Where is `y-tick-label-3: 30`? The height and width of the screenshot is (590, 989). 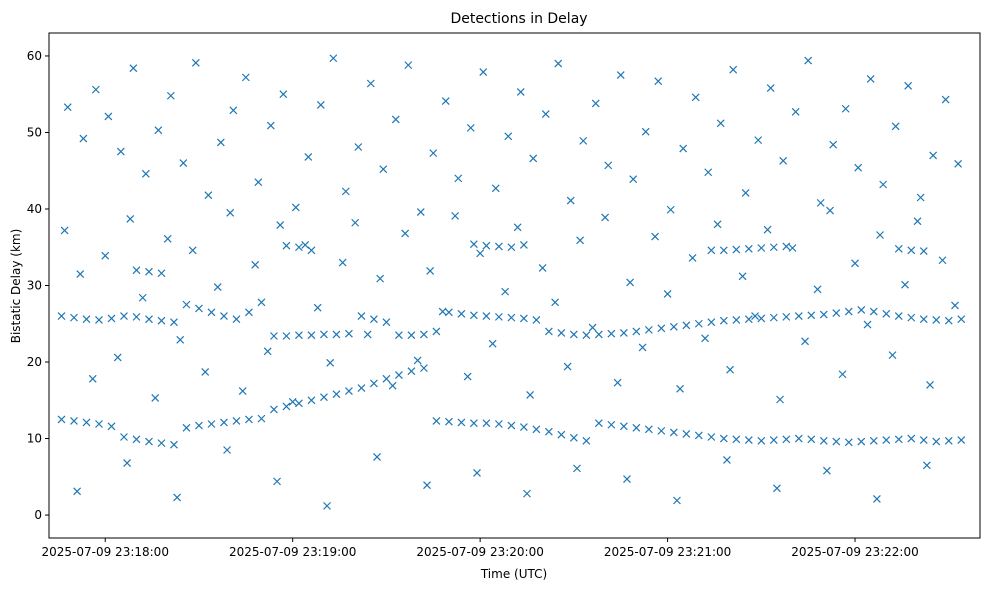 y-tick-label-3: 30 is located at coordinates (34, 286).